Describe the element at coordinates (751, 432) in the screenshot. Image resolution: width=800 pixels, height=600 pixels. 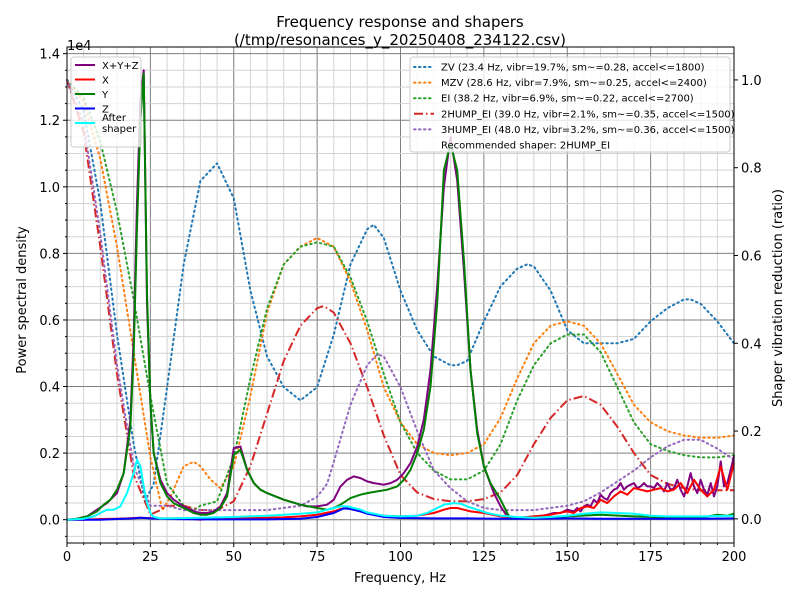
I see `y-right-tick-label: 0.2` at that location.